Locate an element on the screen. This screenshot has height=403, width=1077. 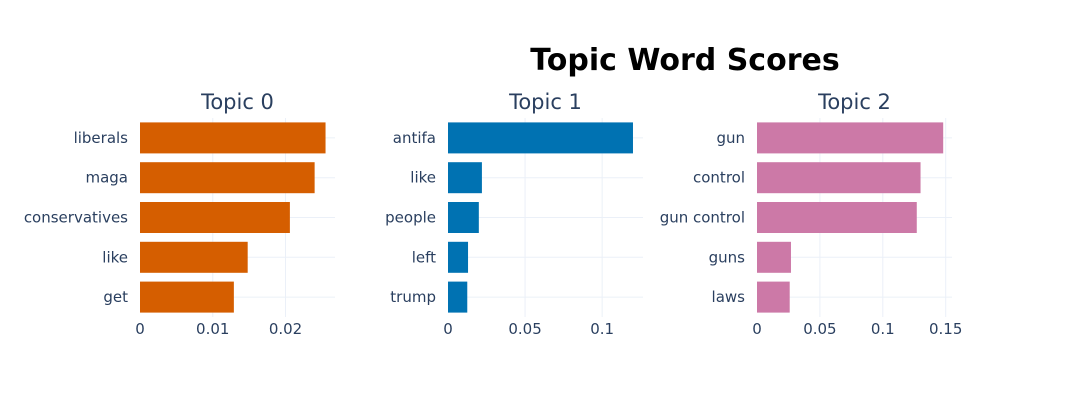
category-label: laws is located at coordinates (729, 297).